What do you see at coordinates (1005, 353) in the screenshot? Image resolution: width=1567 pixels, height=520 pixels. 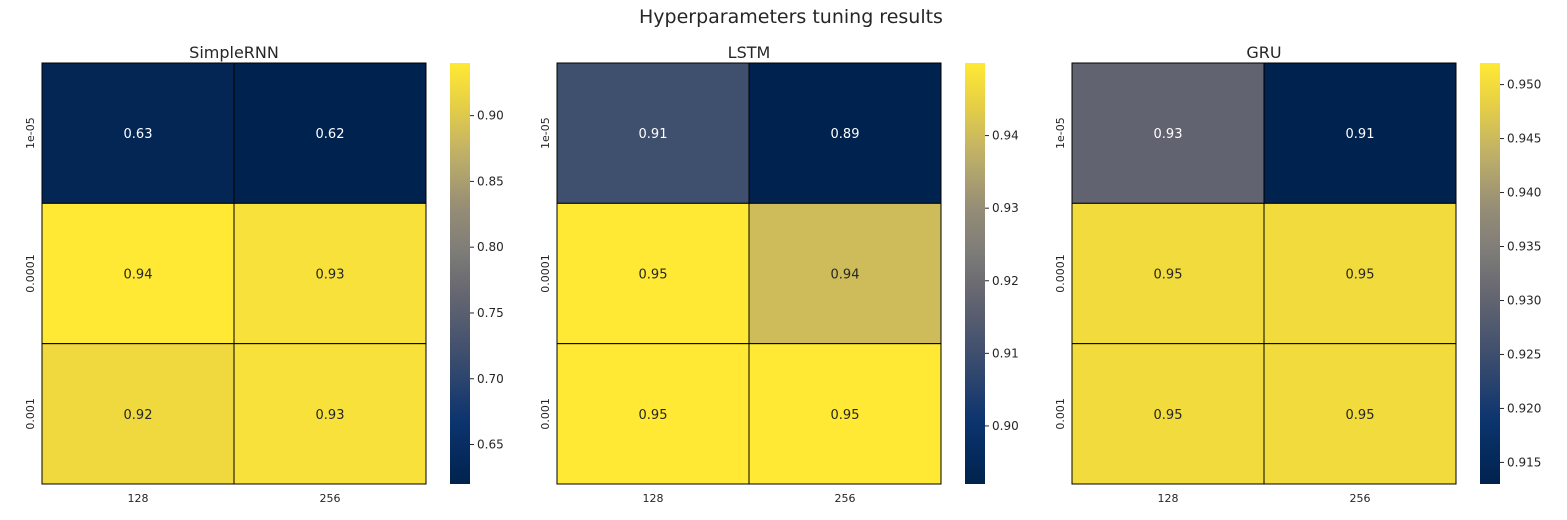 I see `colorbar-tick-label: 0.91` at bounding box center [1005, 353].